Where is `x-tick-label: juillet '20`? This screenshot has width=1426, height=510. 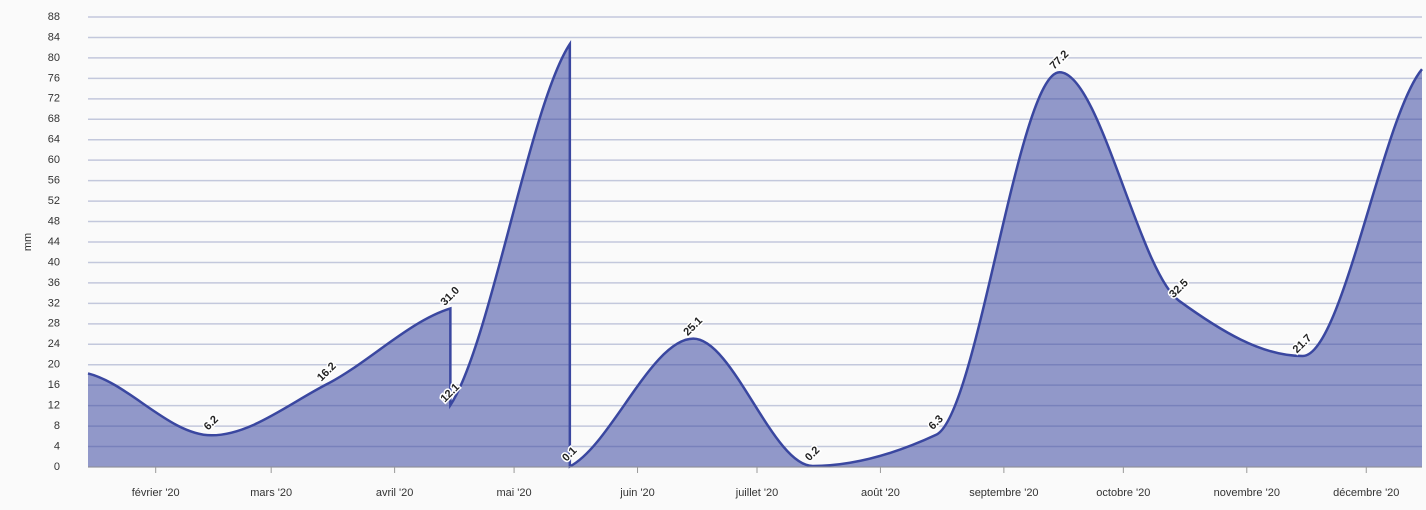 x-tick-label: juillet '20 is located at coordinates (756, 493).